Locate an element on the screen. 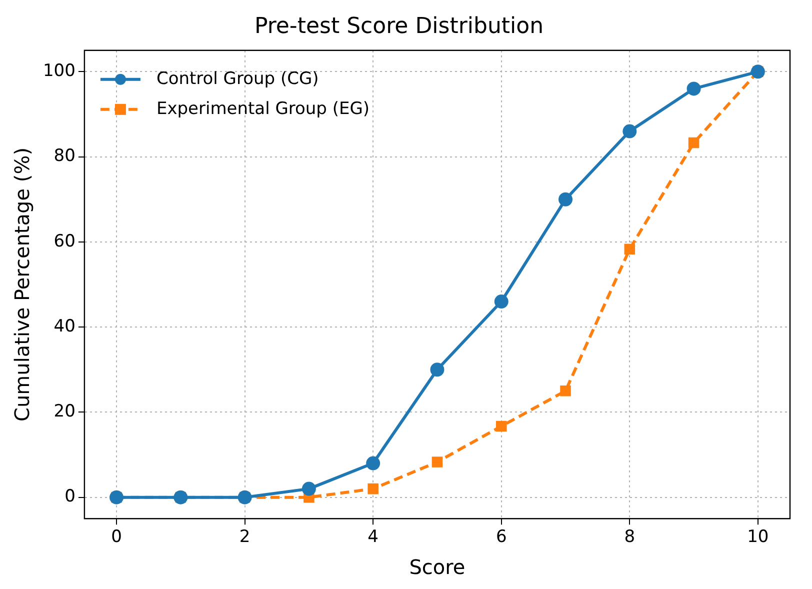  chart-title: Pre-test Score Distribution is located at coordinates (399, 26).